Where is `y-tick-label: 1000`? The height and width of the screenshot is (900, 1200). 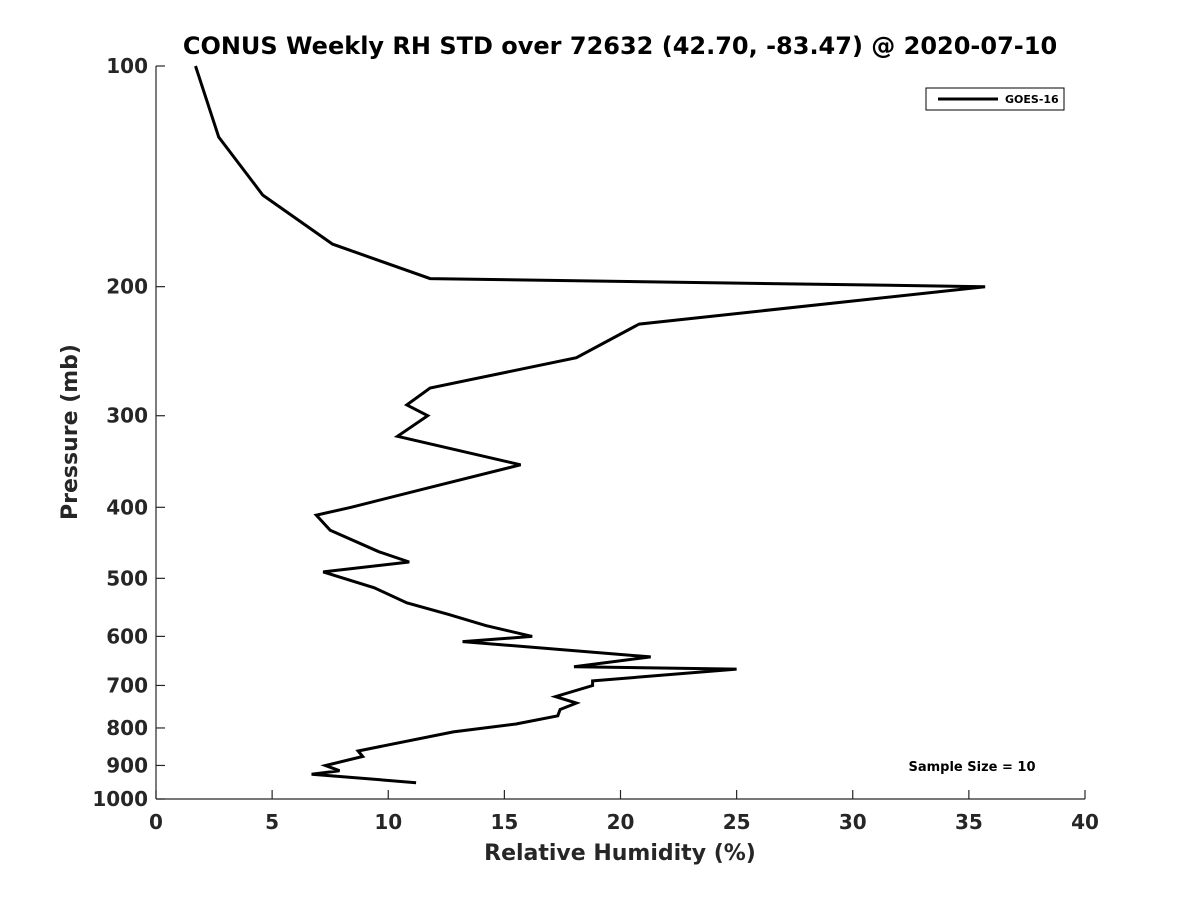 y-tick-label: 1000 is located at coordinates (120, 799).